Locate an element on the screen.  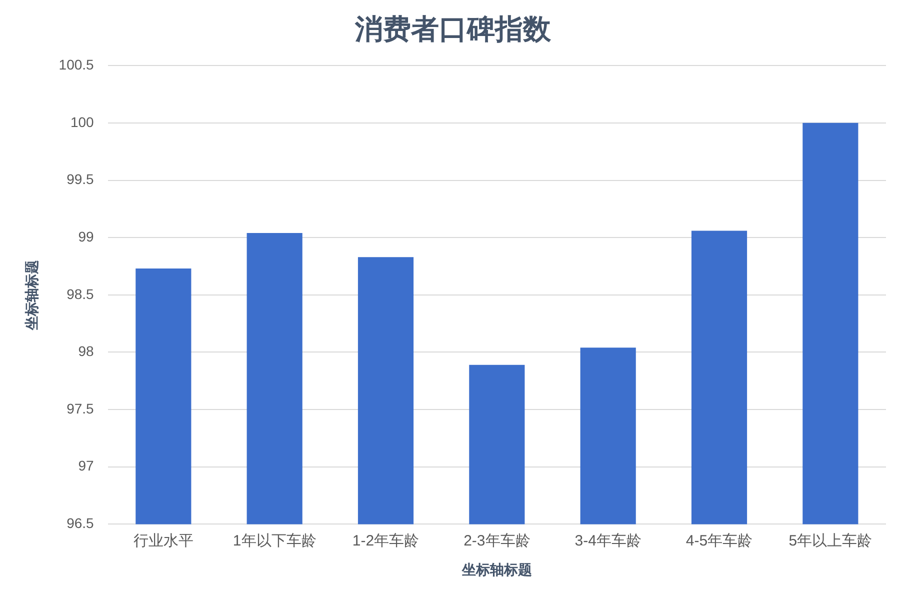
chart-title: 消费者口碑指数 is located at coordinates (453, 29).